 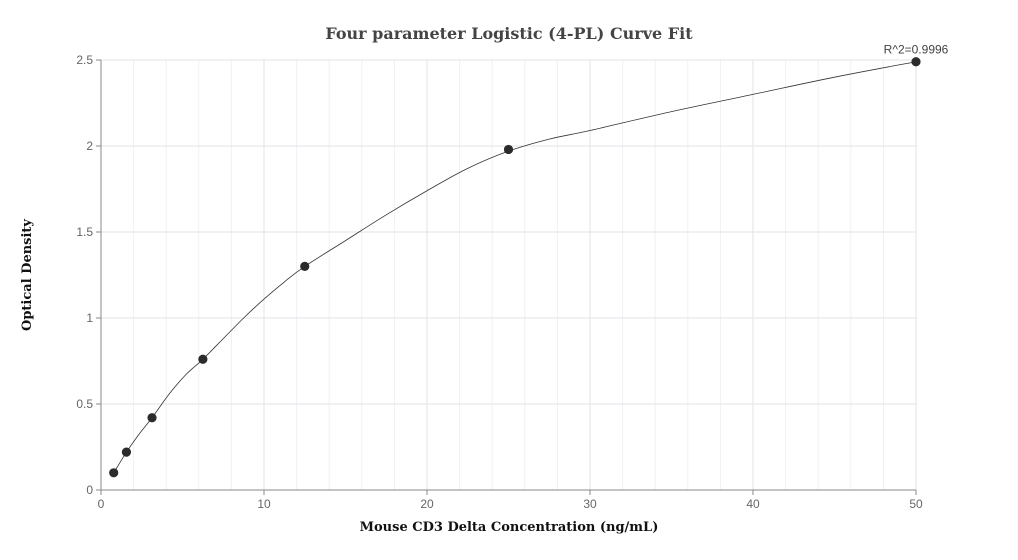 What do you see at coordinates (590, 504) in the screenshot?
I see `x-tick-label: 30` at bounding box center [590, 504].